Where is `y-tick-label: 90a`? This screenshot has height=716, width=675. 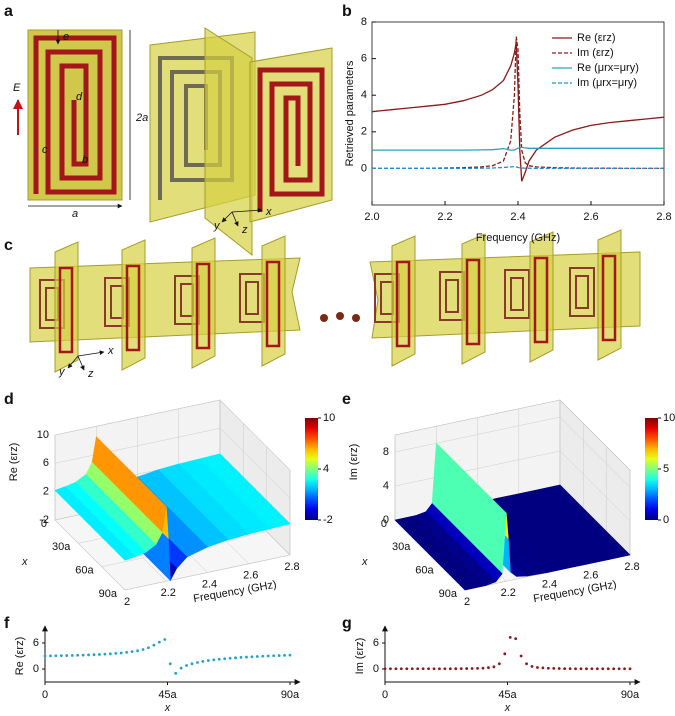 y-tick-label: 90a is located at coordinates (448, 594).